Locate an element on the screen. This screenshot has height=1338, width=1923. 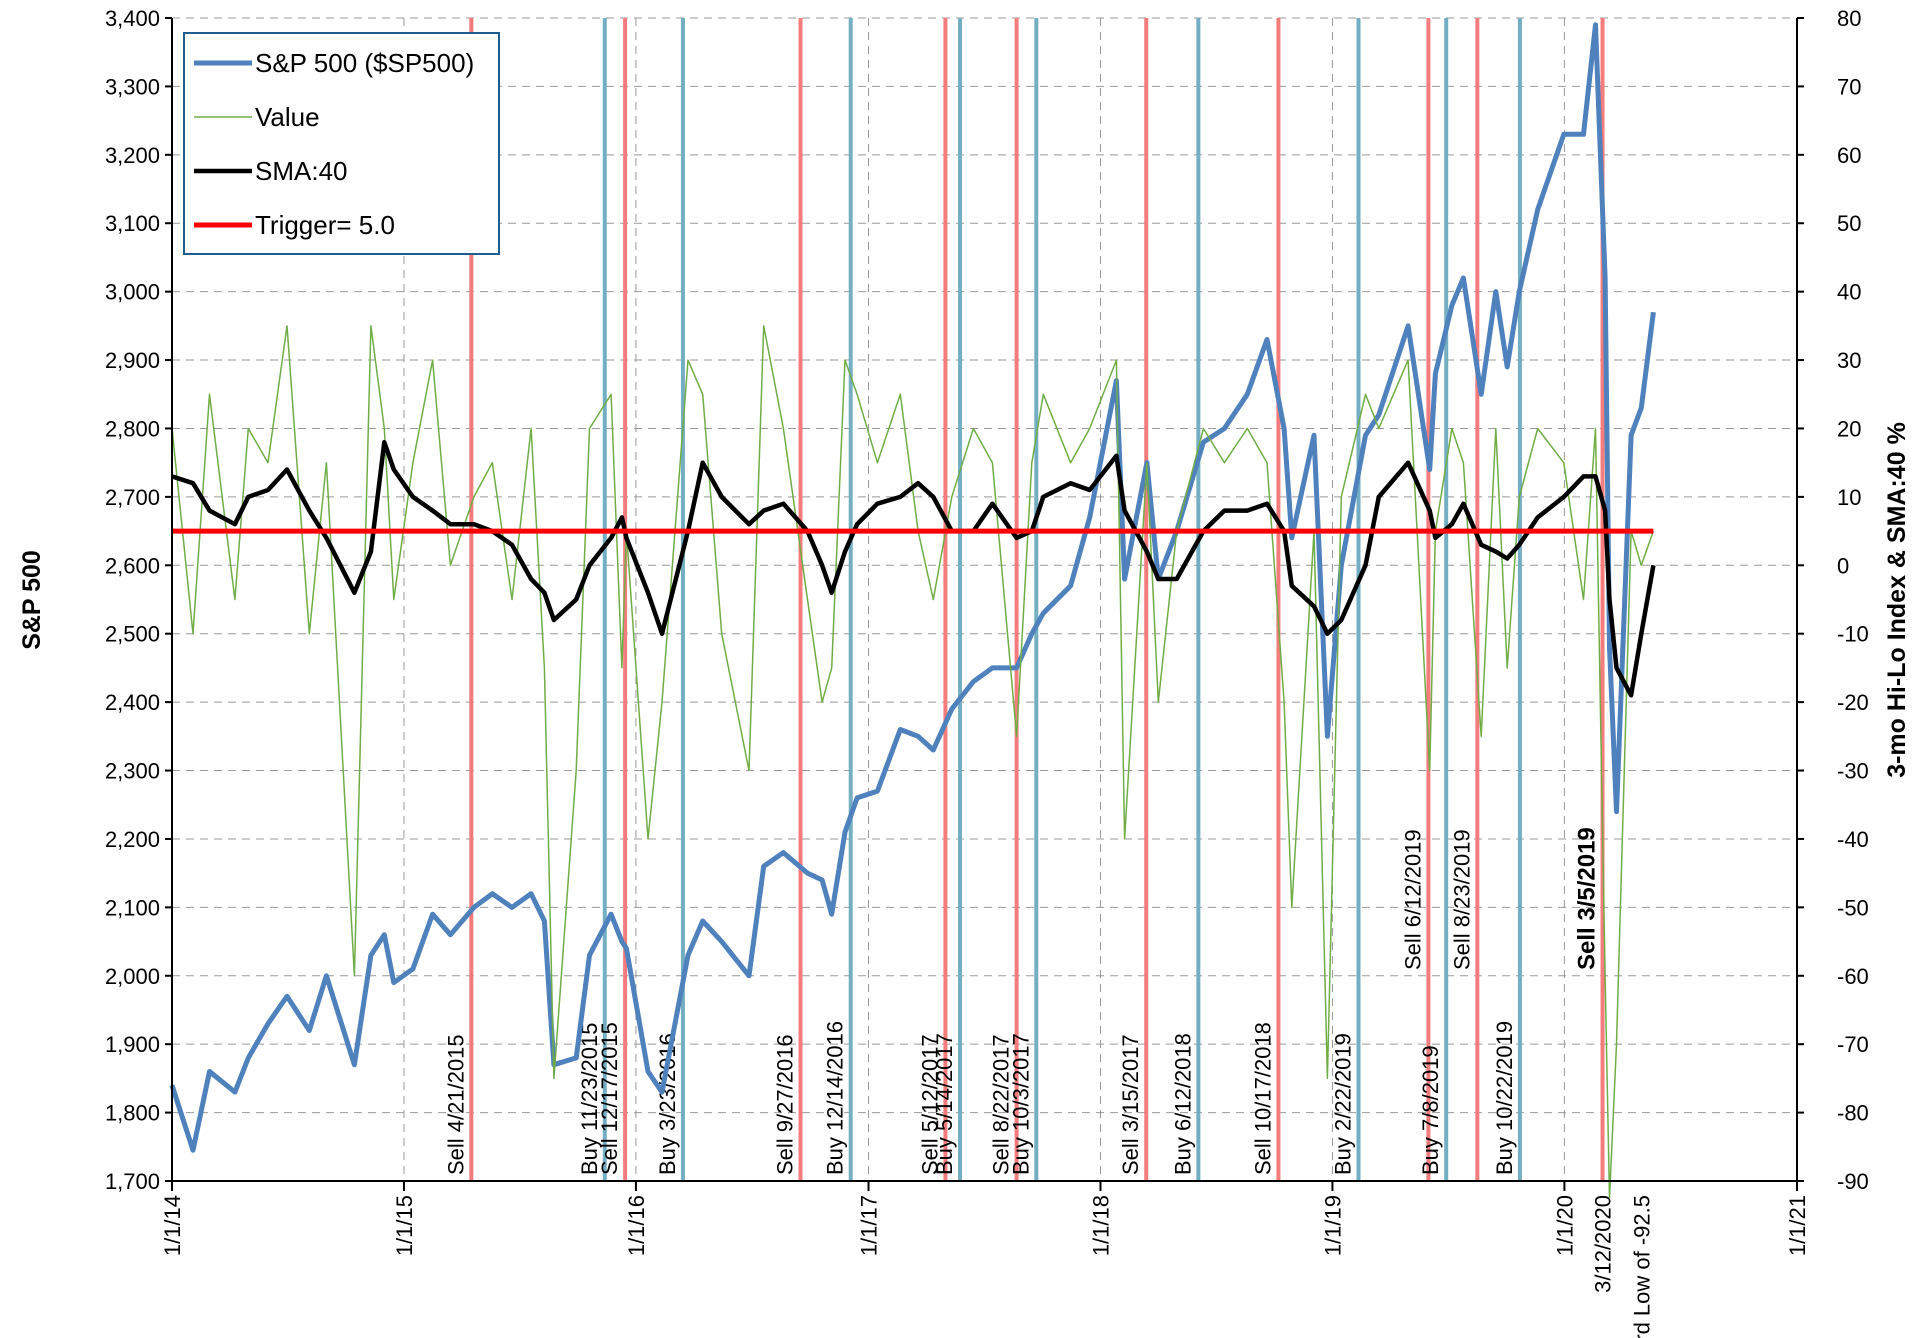
y2-tick-label: -60 is located at coordinates (1853, 976).